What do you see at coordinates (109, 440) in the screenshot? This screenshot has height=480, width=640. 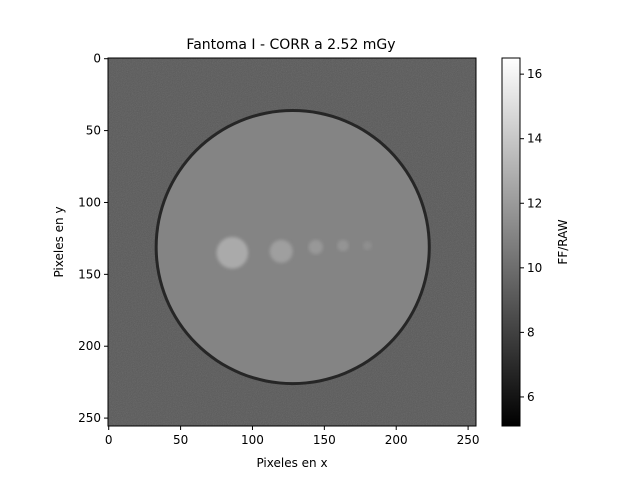 I see `x-tick-label: 0` at bounding box center [109, 440].